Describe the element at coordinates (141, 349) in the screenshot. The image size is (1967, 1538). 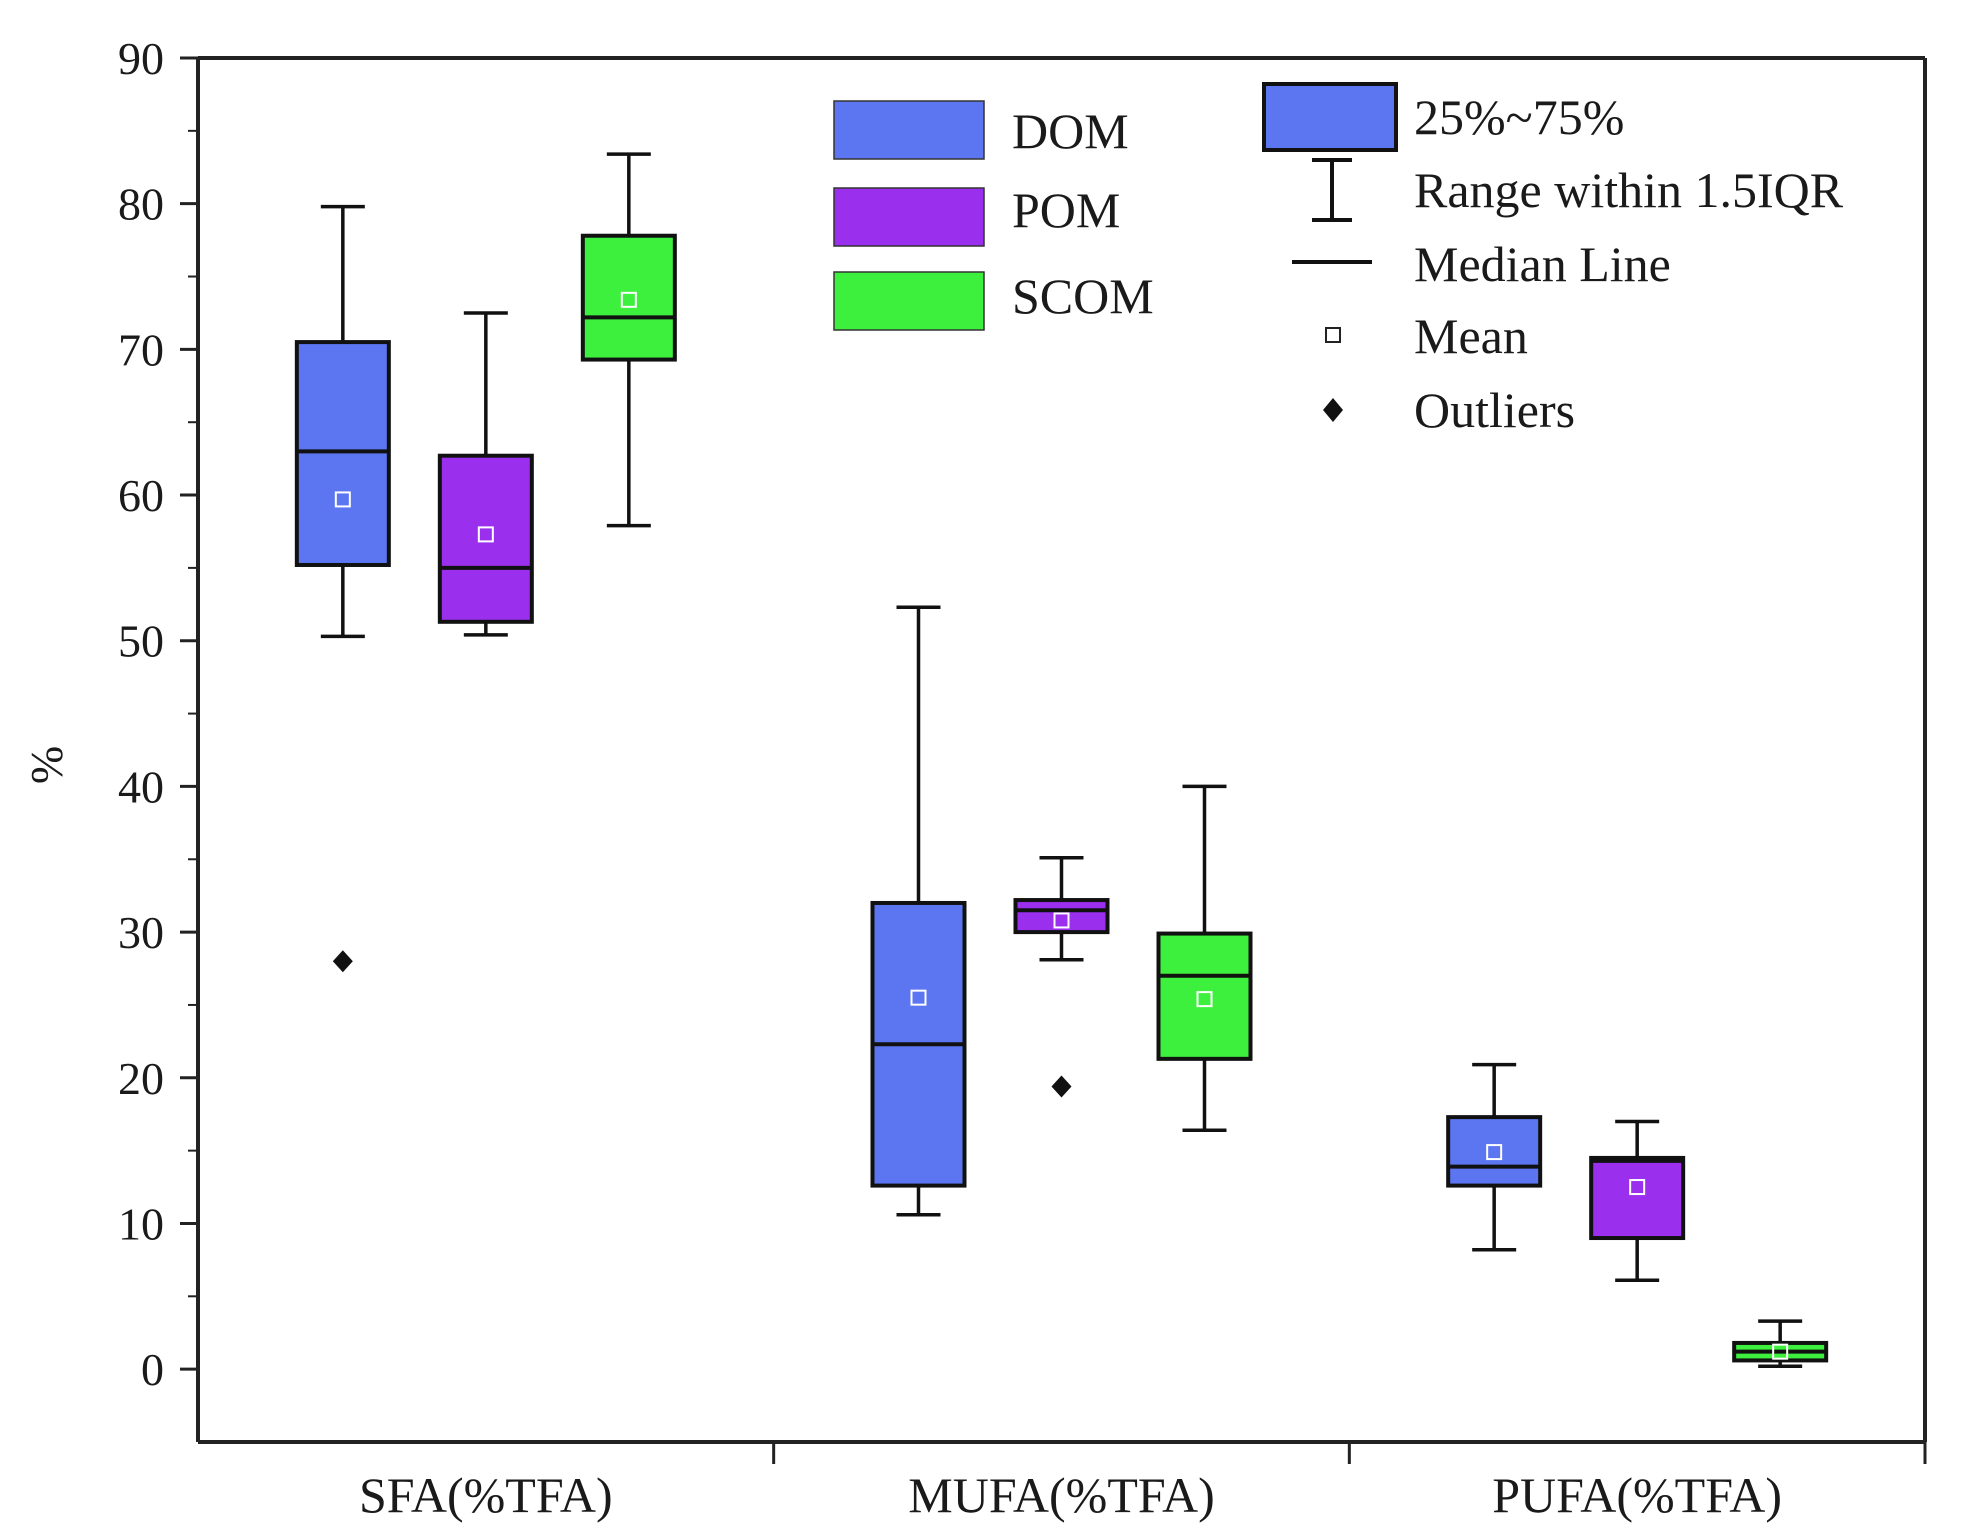
I see `y-tick-label: 70` at that location.